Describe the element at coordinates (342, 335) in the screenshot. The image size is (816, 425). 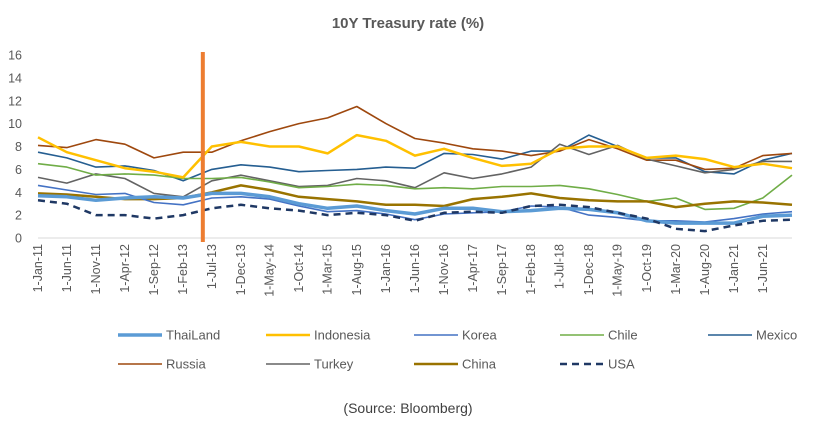
I see `legend-label-indonesia: Indonesia` at that location.